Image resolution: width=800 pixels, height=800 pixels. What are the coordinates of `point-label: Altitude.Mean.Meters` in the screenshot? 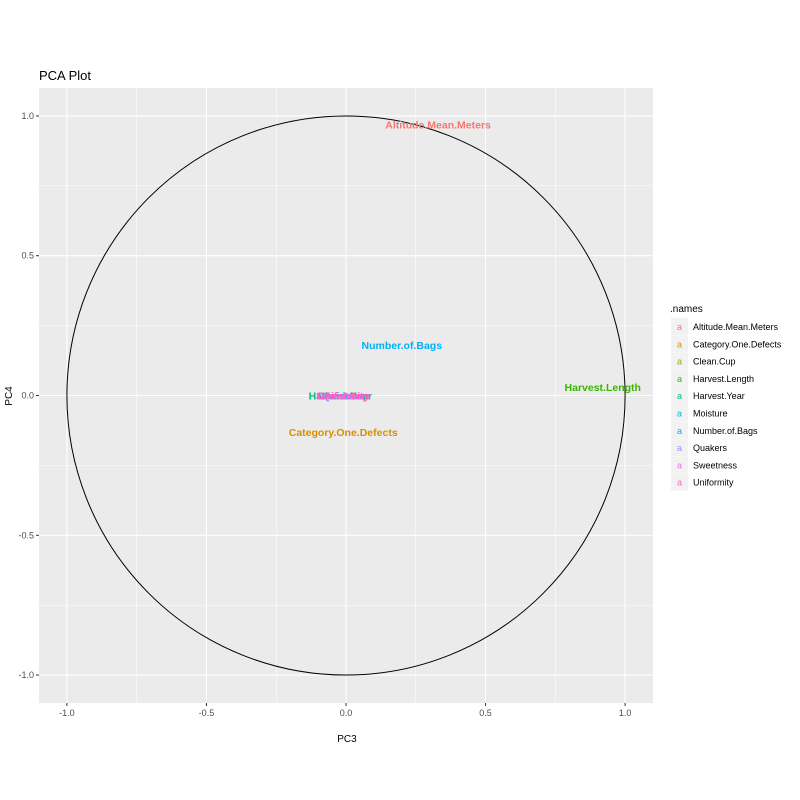 It's located at (438, 125).